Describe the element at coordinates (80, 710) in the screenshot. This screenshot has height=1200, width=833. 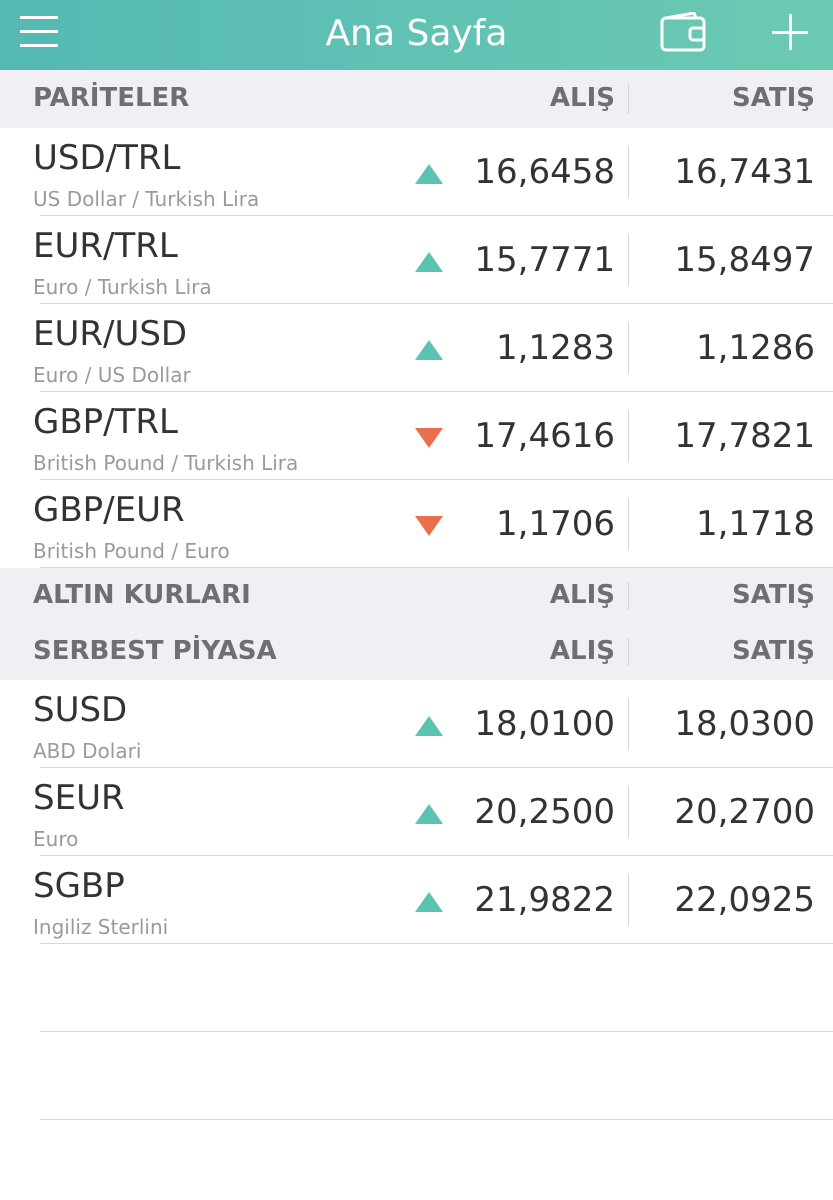
I see `currency-code: SUSD` at that location.